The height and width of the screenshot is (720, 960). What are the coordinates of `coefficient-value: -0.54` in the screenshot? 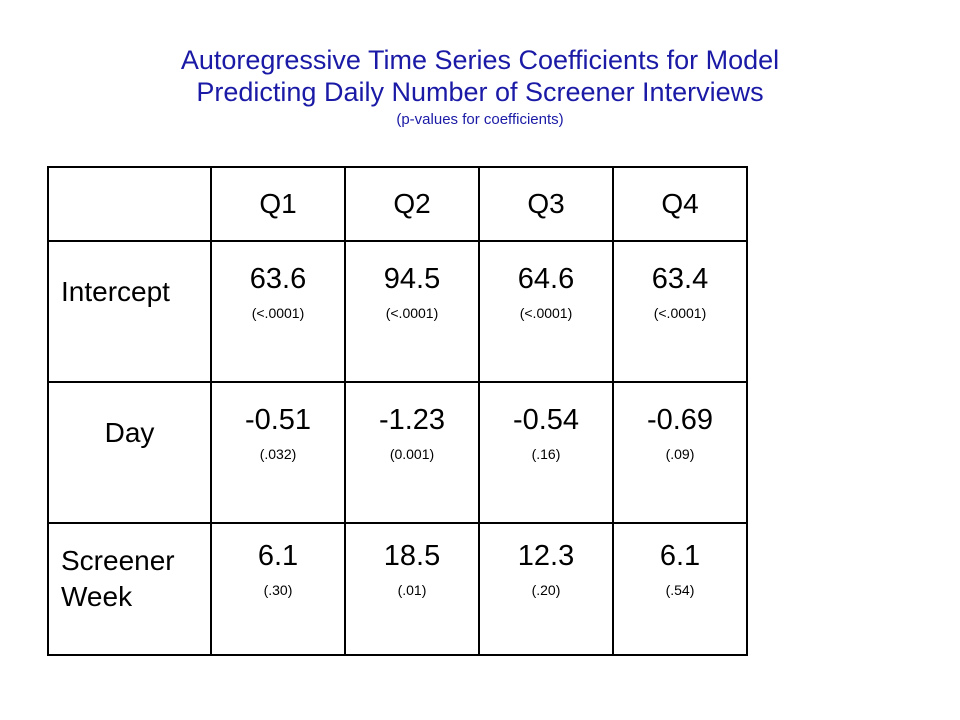 It's located at (546, 419).